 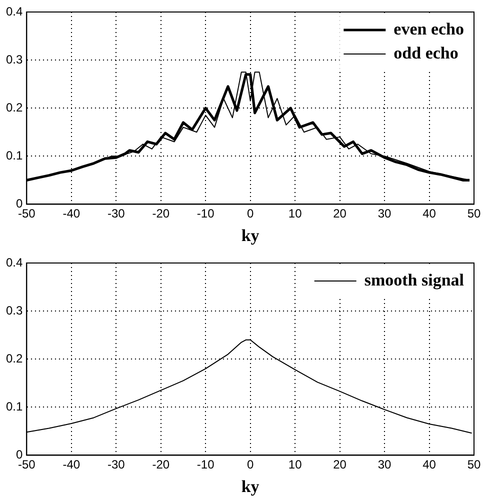 I want to click on legend-label: odd echo, so click(x=426, y=52).